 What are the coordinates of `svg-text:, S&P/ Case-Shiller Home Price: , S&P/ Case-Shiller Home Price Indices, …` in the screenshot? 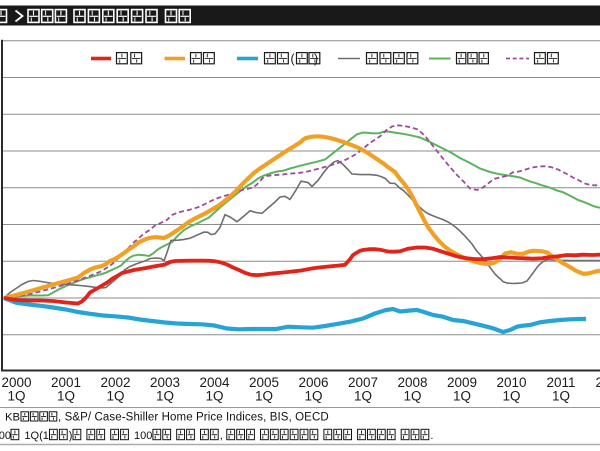 It's located at (193, 418).